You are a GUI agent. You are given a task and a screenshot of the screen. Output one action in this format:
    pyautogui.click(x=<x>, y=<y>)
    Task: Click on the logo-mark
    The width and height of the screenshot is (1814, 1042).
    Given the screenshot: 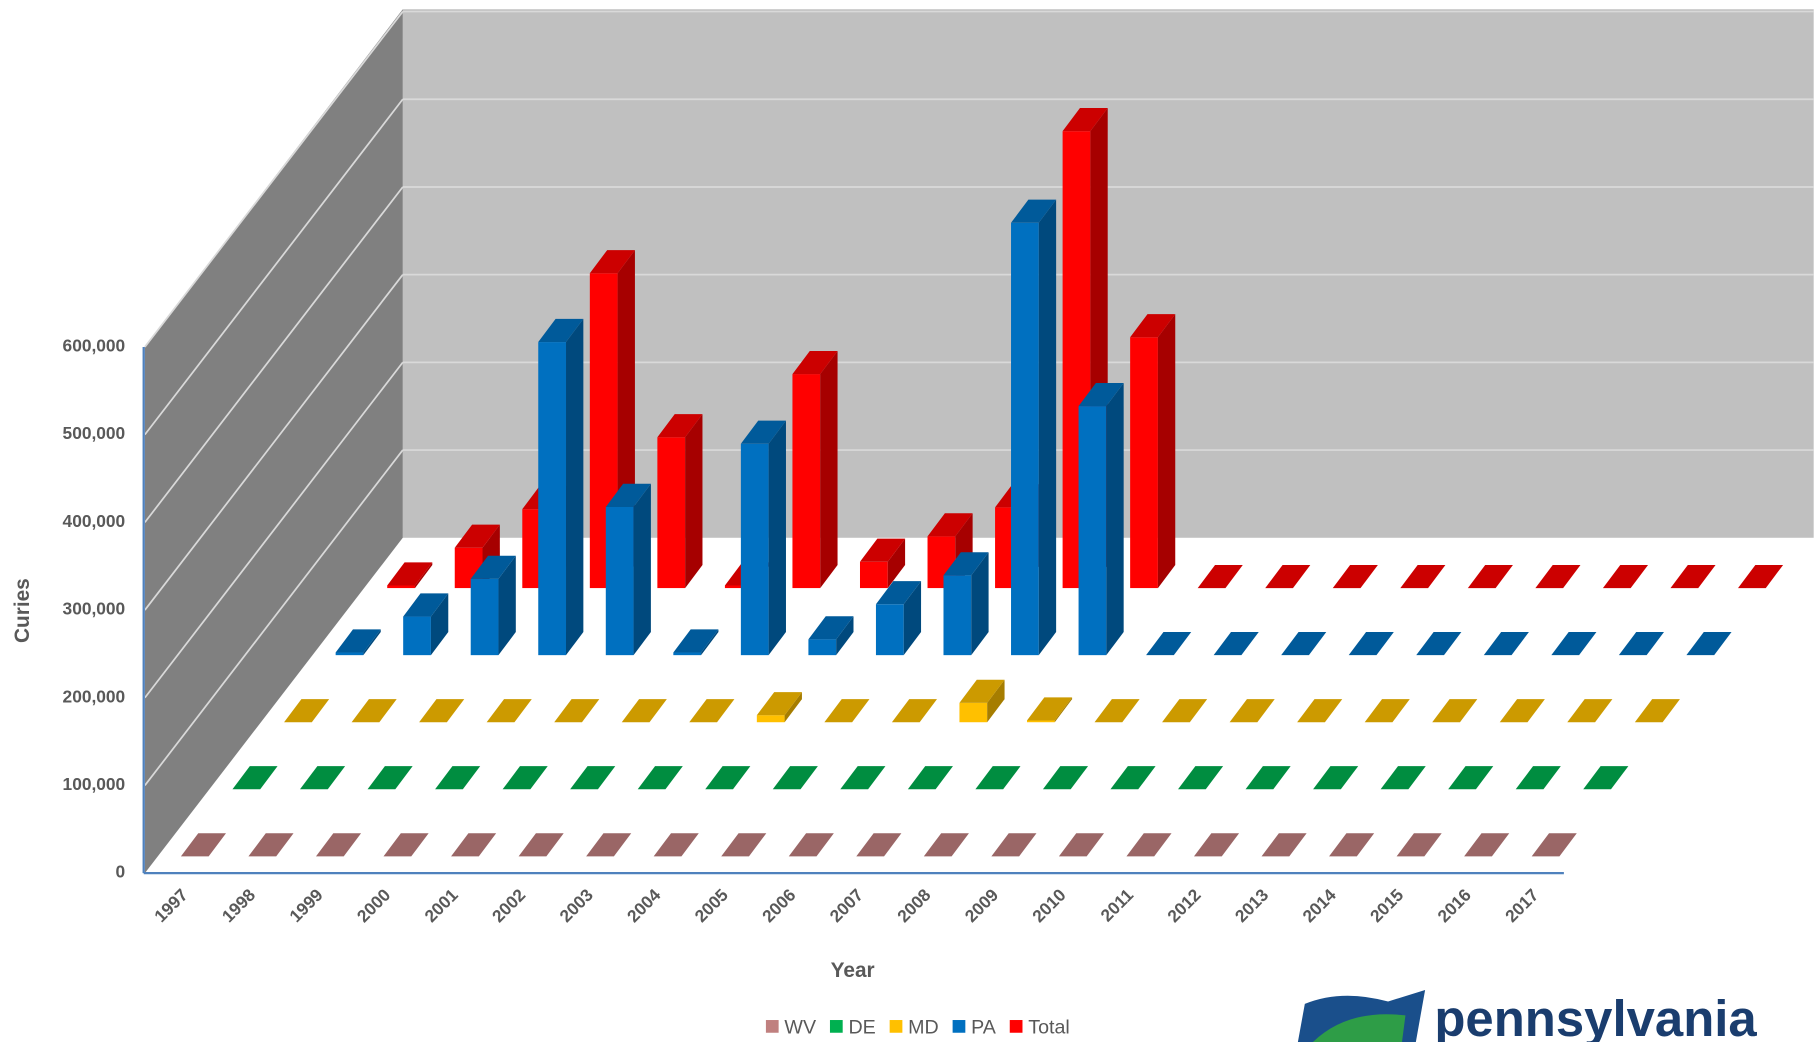 What is the action you would take?
    pyautogui.click(x=1359, y=1028)
    